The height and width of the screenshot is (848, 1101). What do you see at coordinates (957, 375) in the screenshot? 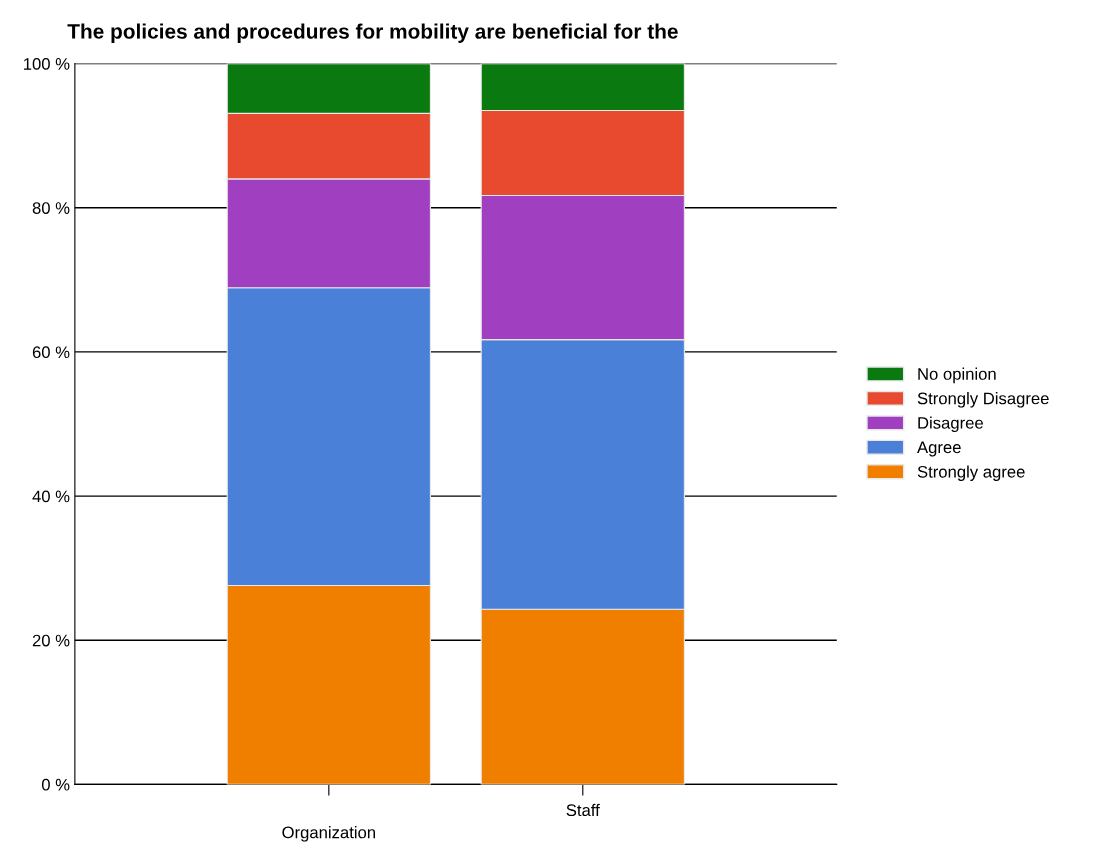
I see `legend-label: No opinion` at bounding box center [957, 375].